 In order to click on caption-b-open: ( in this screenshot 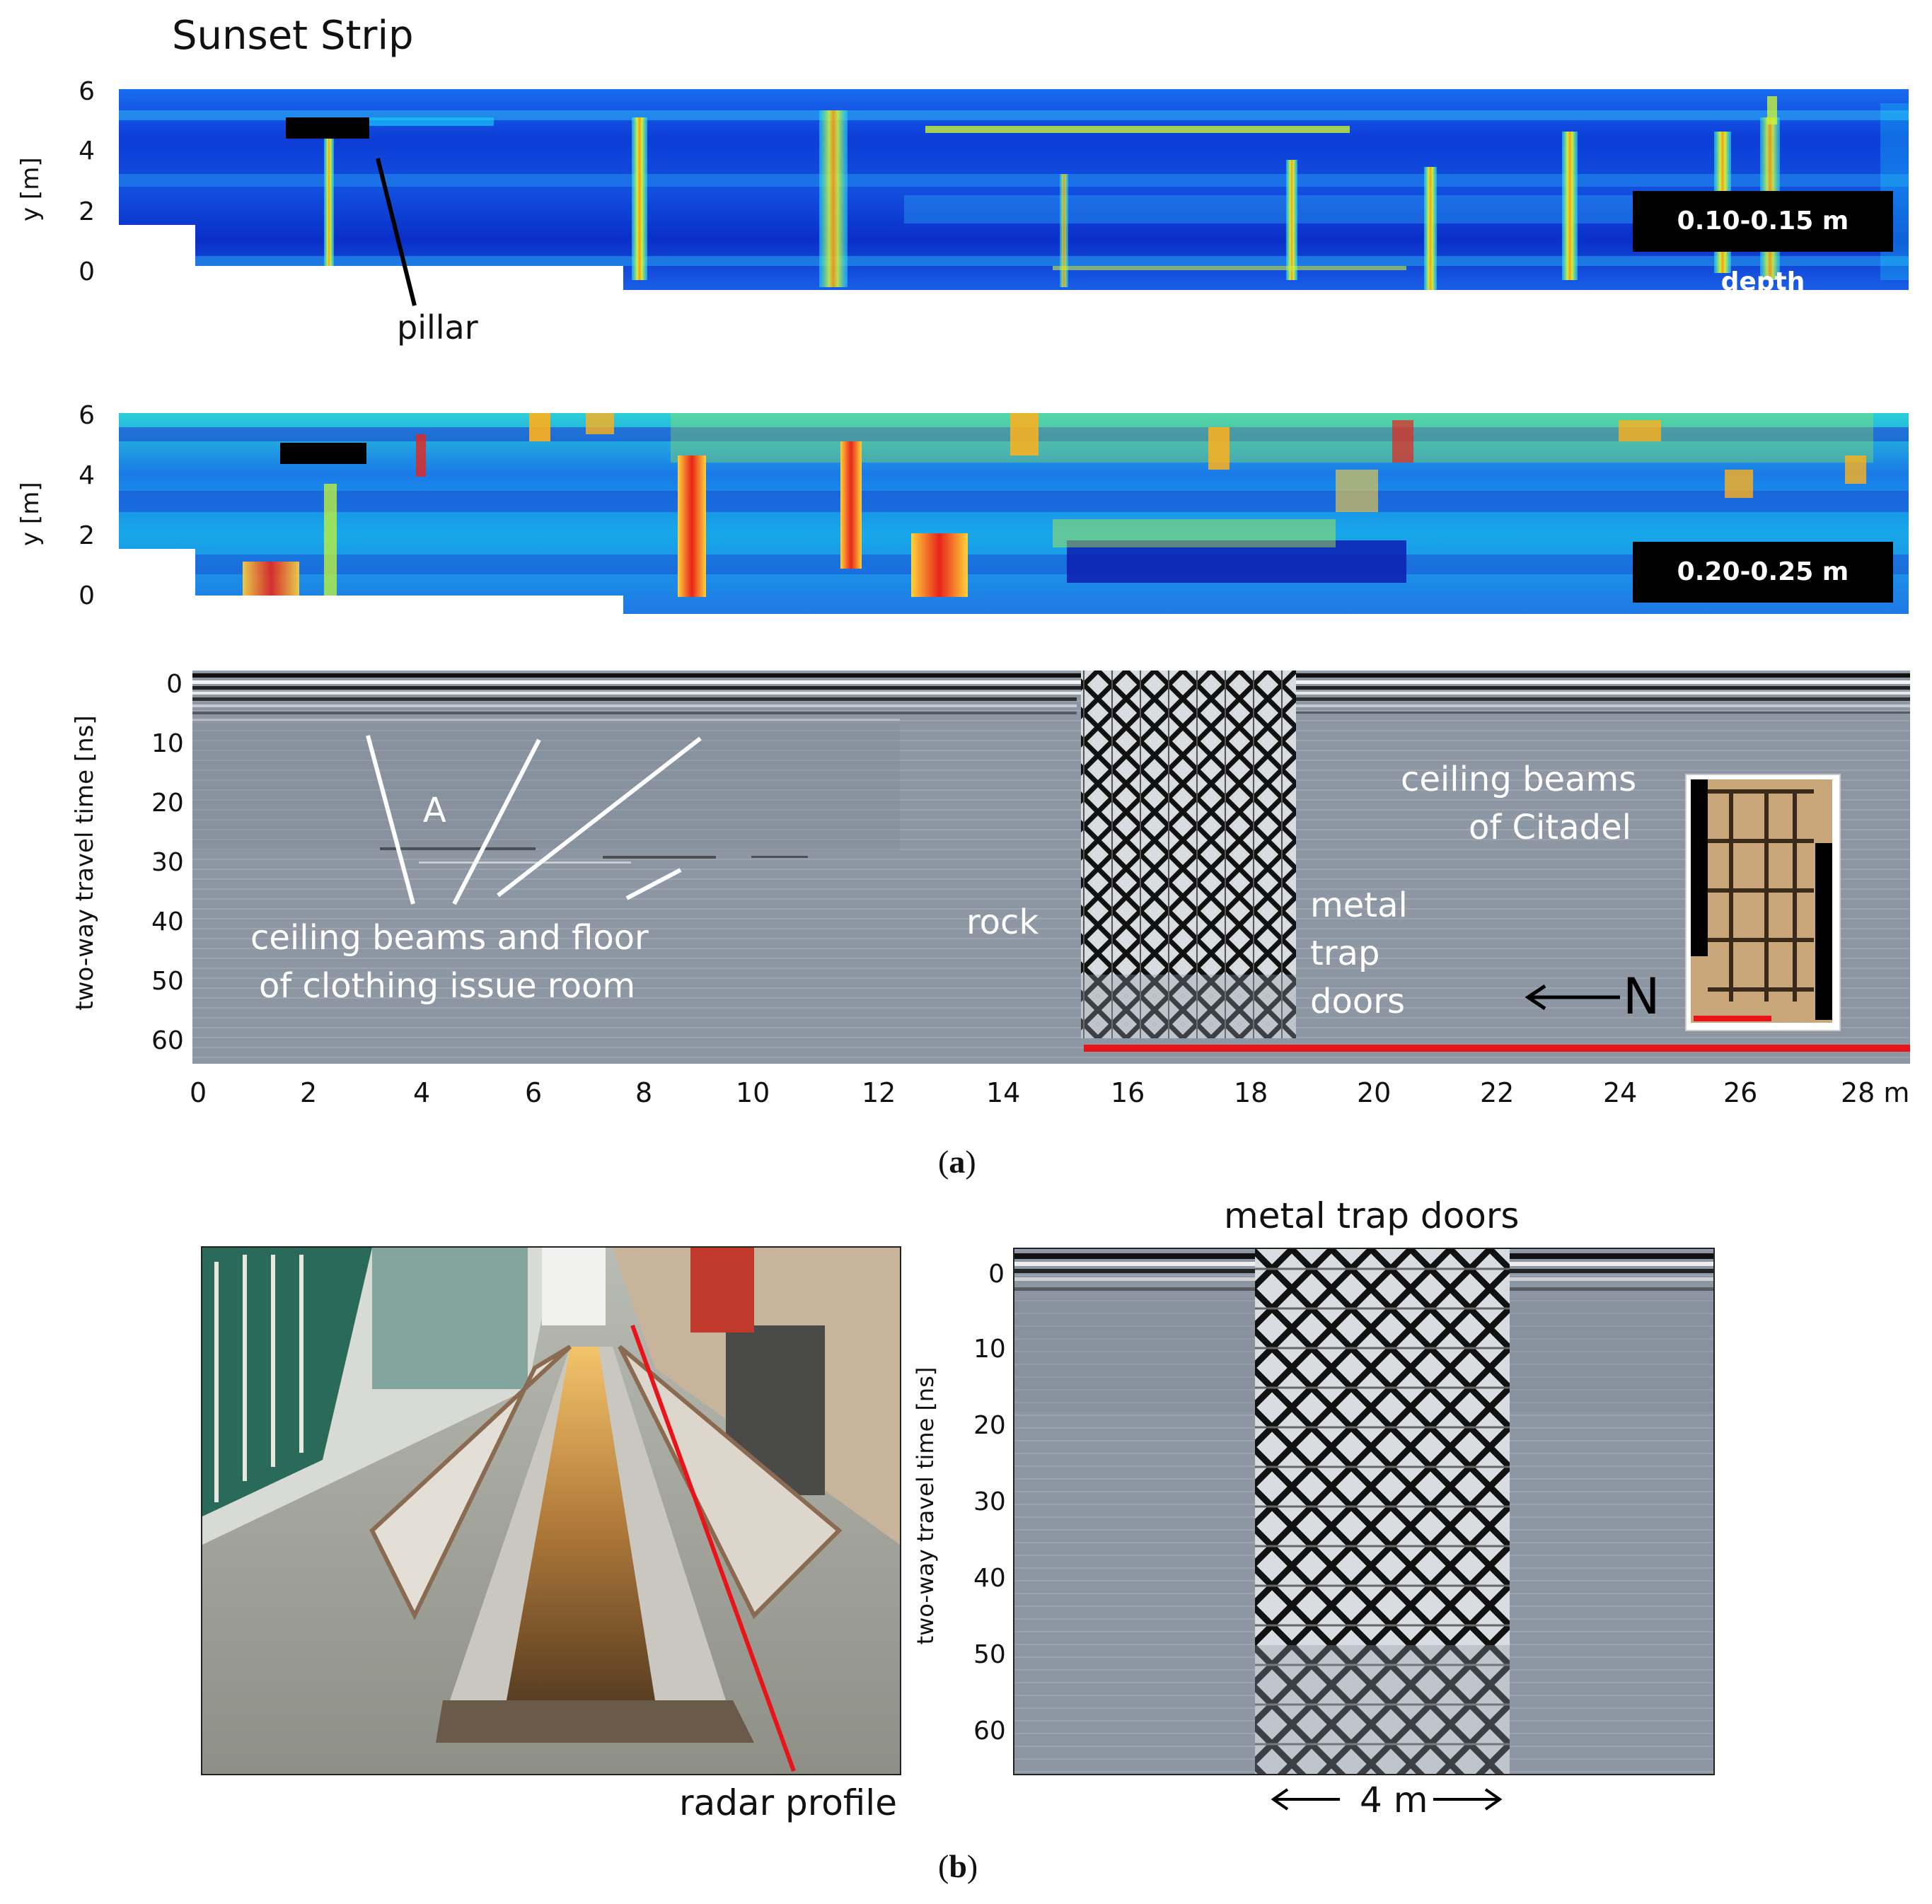, I will do `click(943, 1866)`.